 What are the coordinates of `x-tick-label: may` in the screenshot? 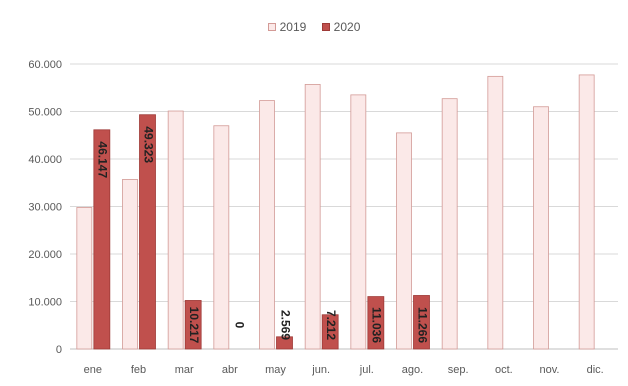 It's located at (275, 370).